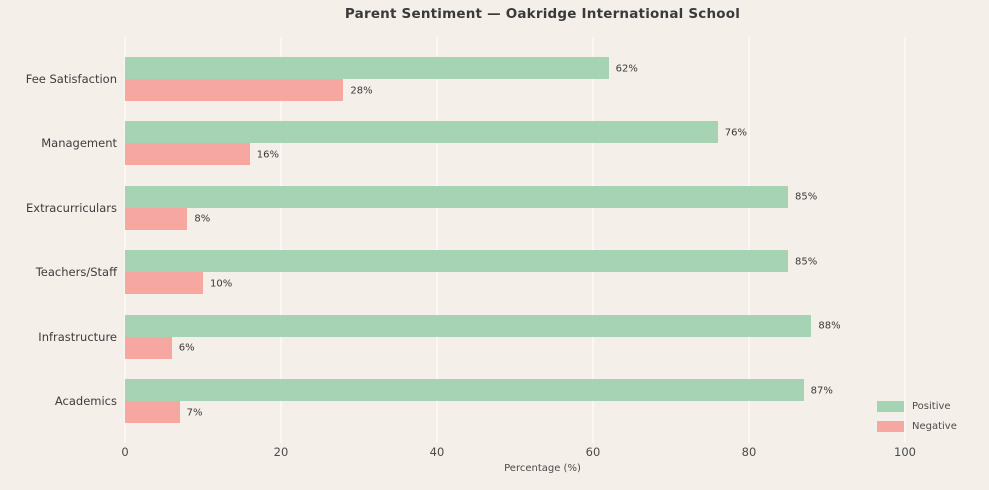  I want to click on positive-value-label: 87%, so click(821, 390).